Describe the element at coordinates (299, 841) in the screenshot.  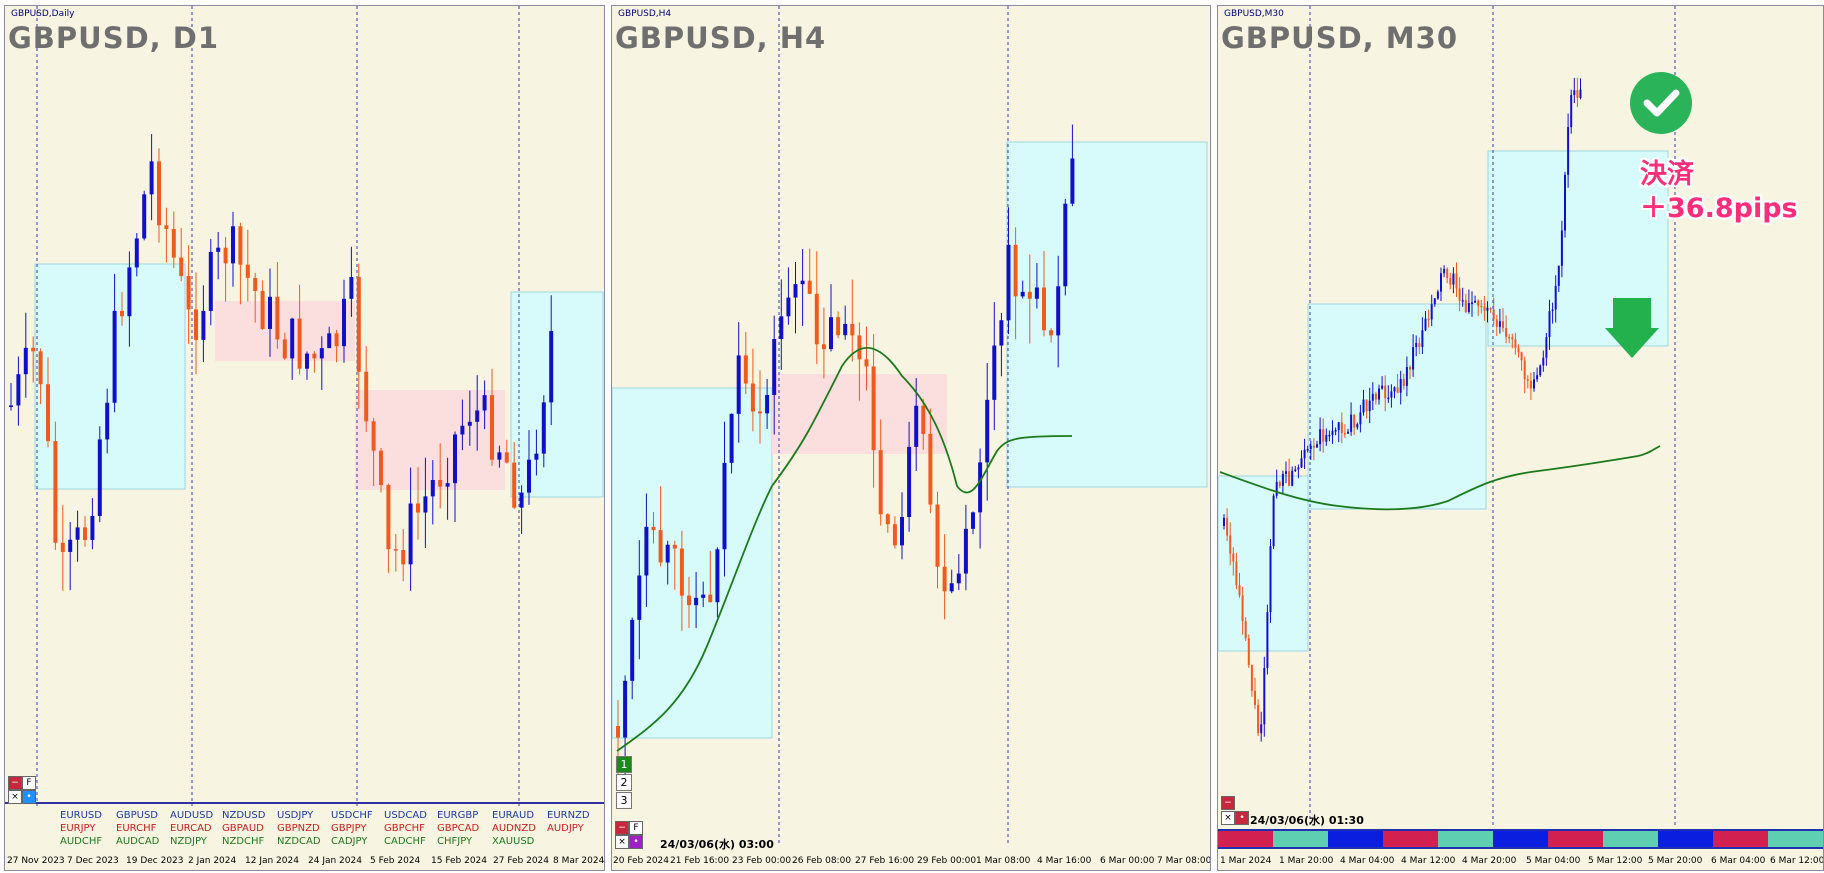
I see `symbol-nzdcad: NZDCAD` at that location.